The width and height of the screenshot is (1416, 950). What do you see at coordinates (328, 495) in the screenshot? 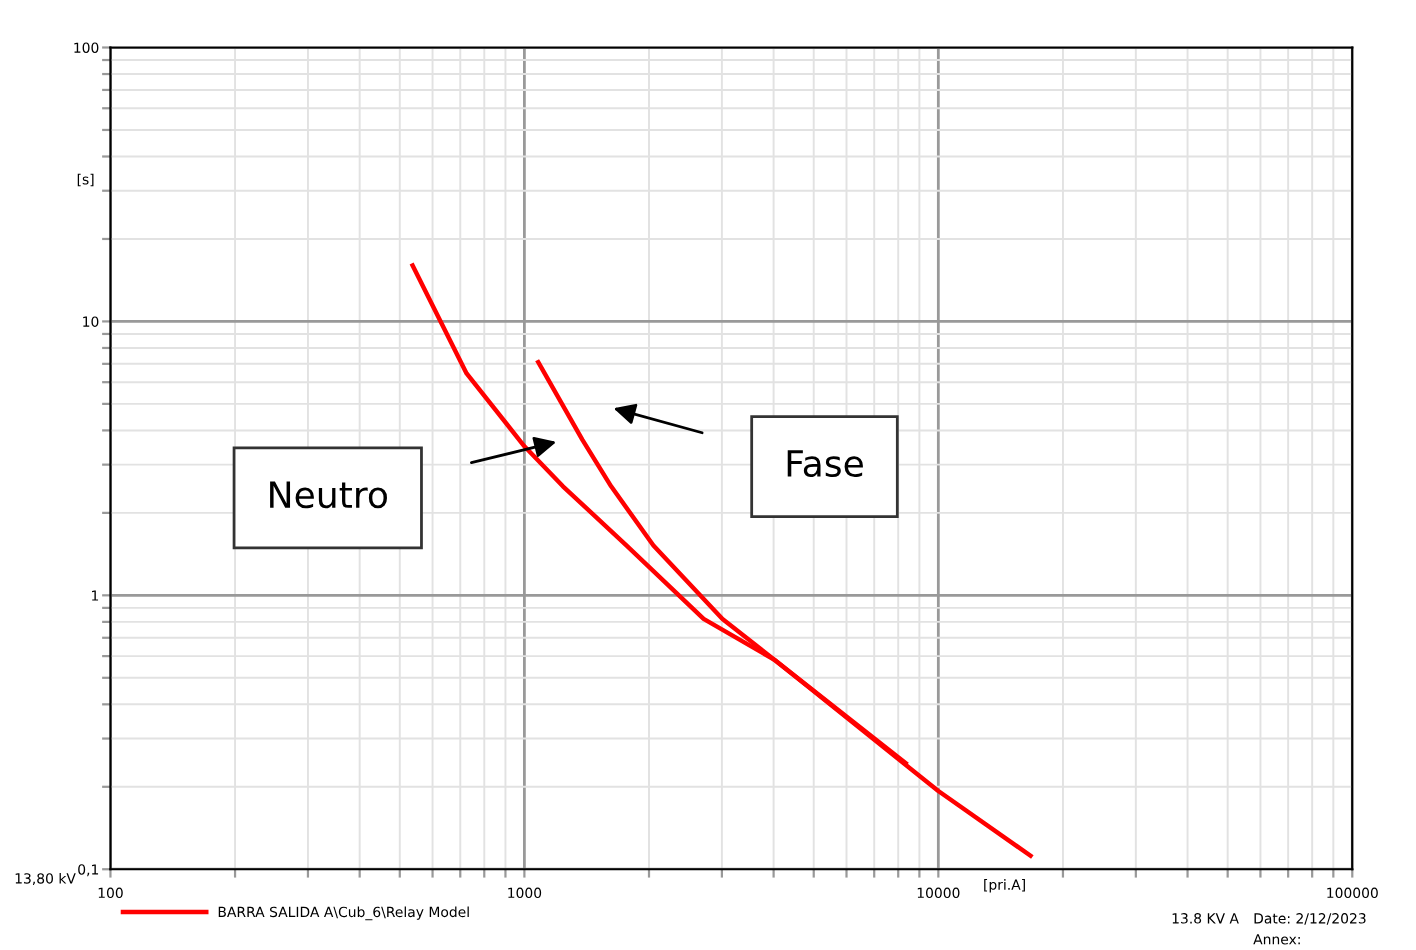
I see `annotation: Neutro` at bounding box center [328, 495].